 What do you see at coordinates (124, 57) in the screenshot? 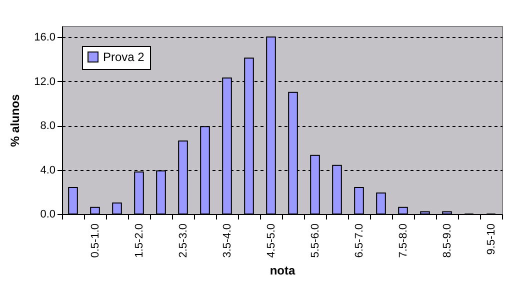
I see `legend-label: Prova 2` at bounding box center [124, 57].